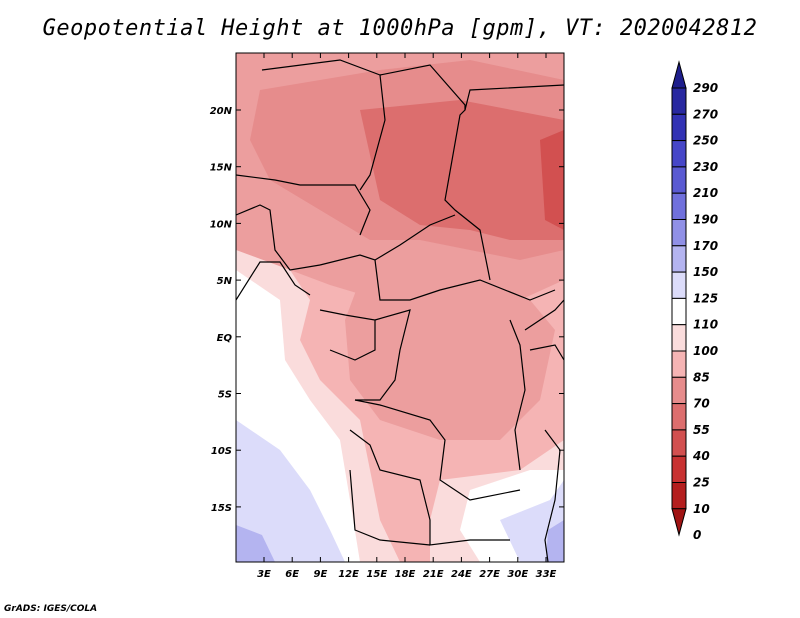 This screenshot has height=618, width=800. I want to click on lat-label: 15S, so click(221, 508).